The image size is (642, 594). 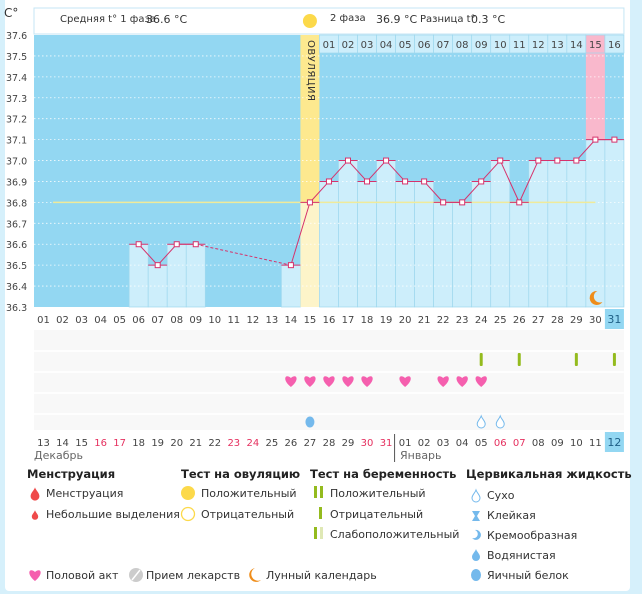 I want to click on legend-intercourse: Половой акт, so click(x=82, y=575).